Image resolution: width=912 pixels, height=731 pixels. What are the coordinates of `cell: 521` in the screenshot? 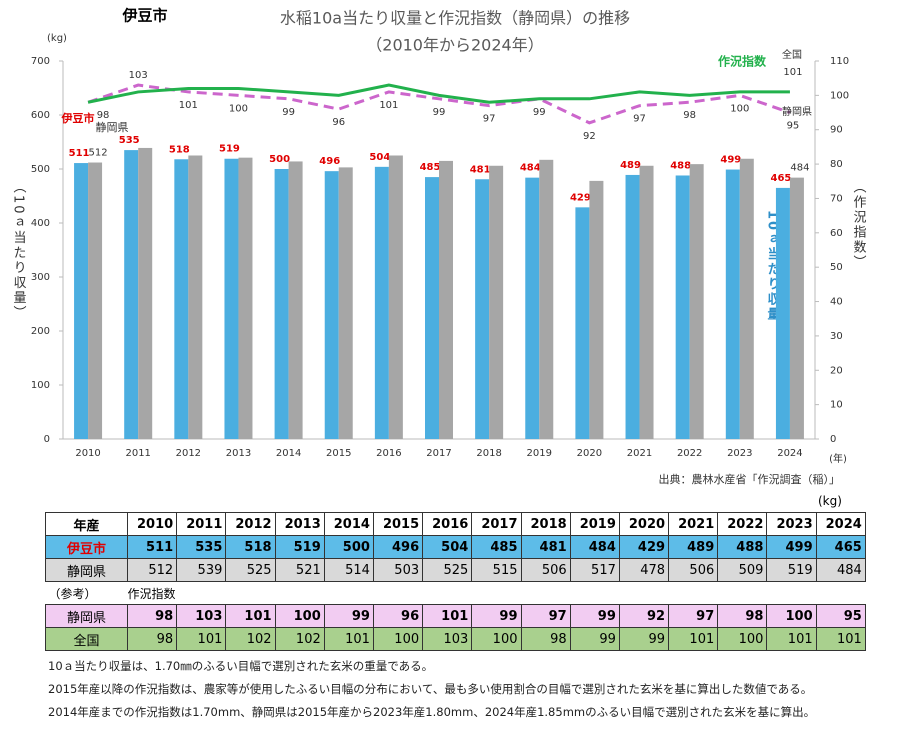 It's located at (299, 570).